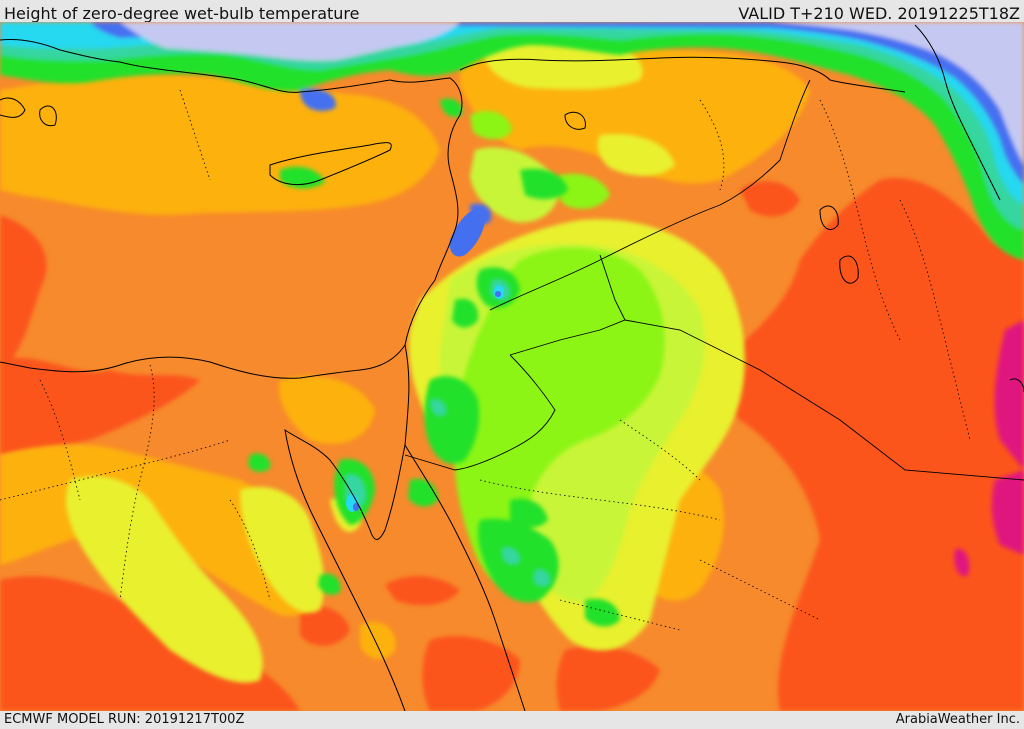  I want to click on model-run: ECMWF MODEL RUN: 20191217T00Z, so click(124, 719).